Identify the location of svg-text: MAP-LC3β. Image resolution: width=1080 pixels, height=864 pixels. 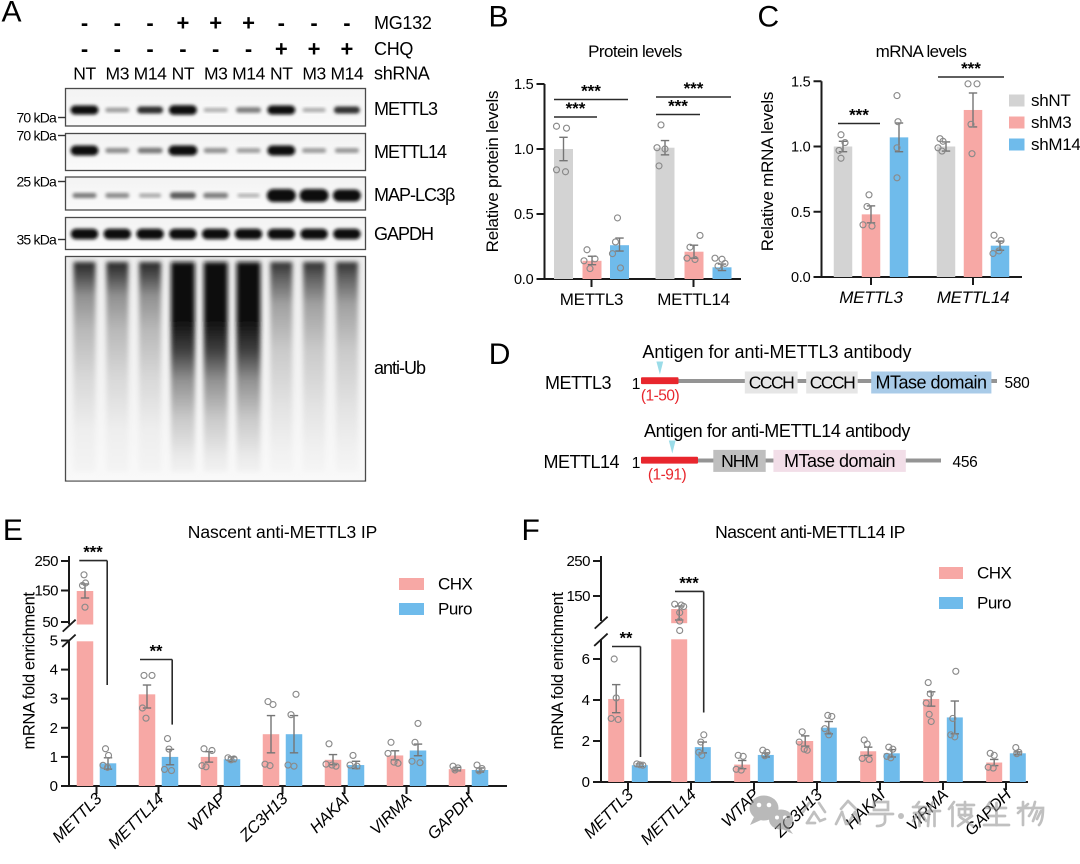
(414, 195).